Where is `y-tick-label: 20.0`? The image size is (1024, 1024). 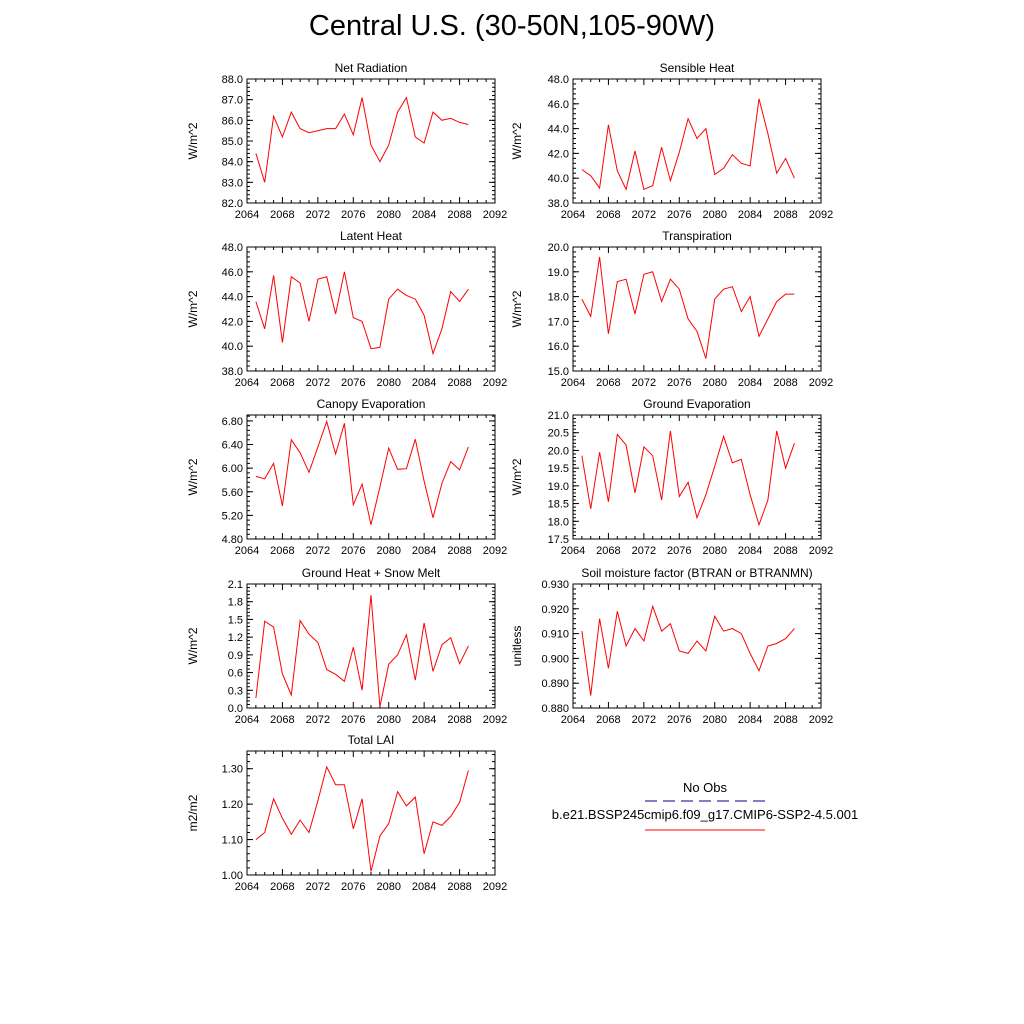
y-tick-label: 20.0 is located at coordinates (558, 248).